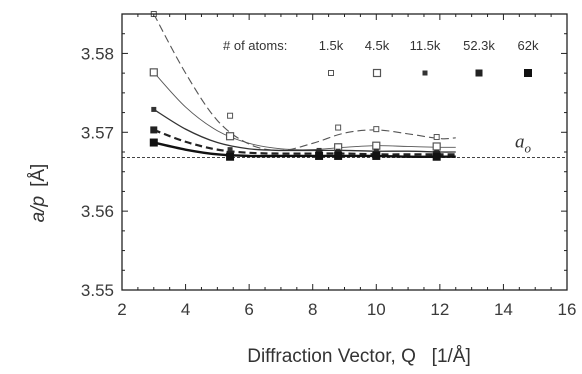 The image size is (582, 374). I want to click on fit-curve-11.5k, so click(304, 130).